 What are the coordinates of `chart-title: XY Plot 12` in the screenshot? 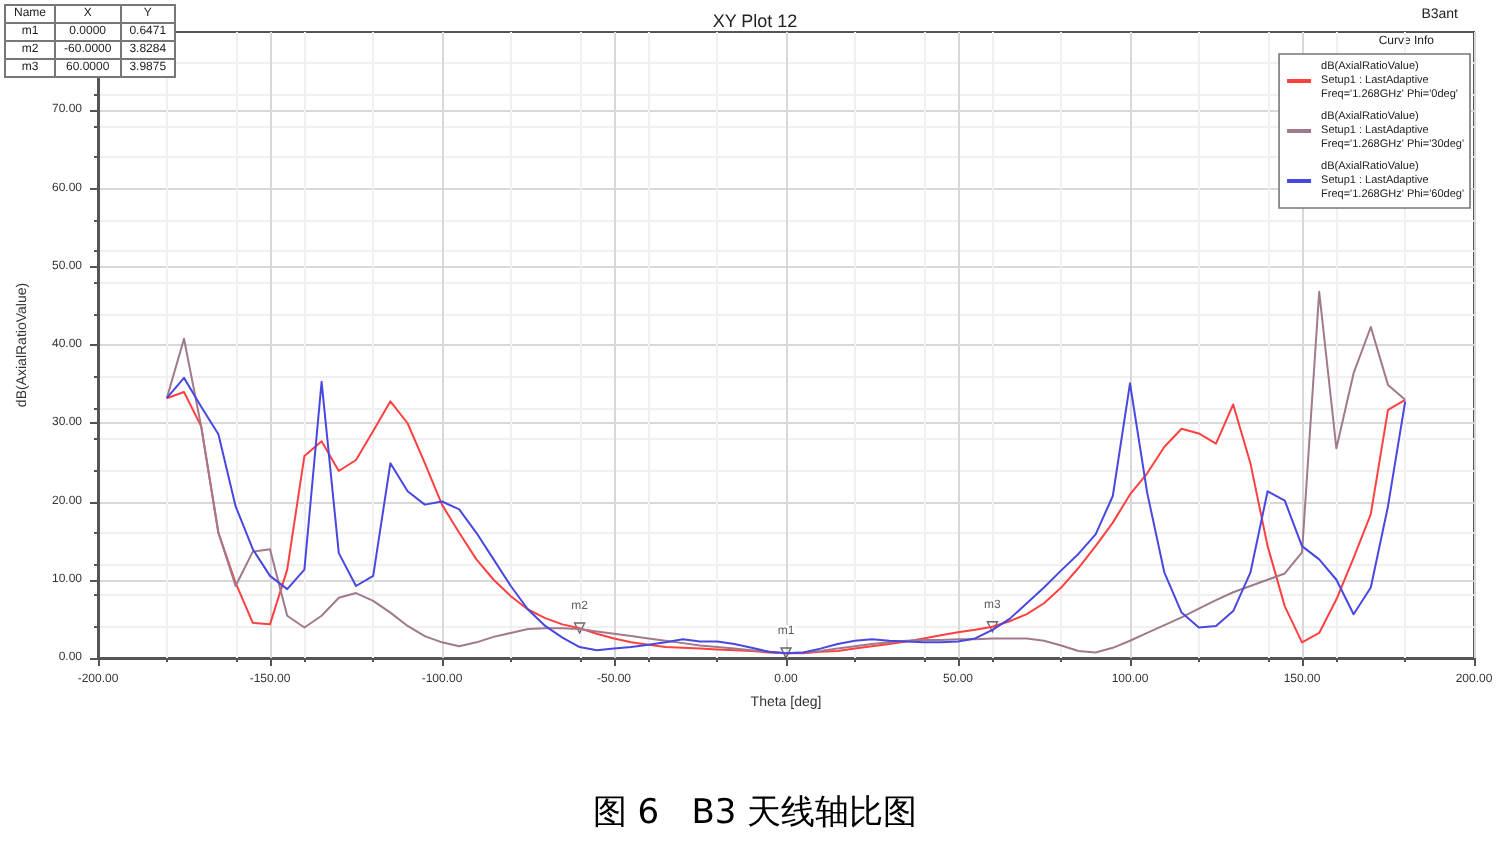 It's located at (755, 21).